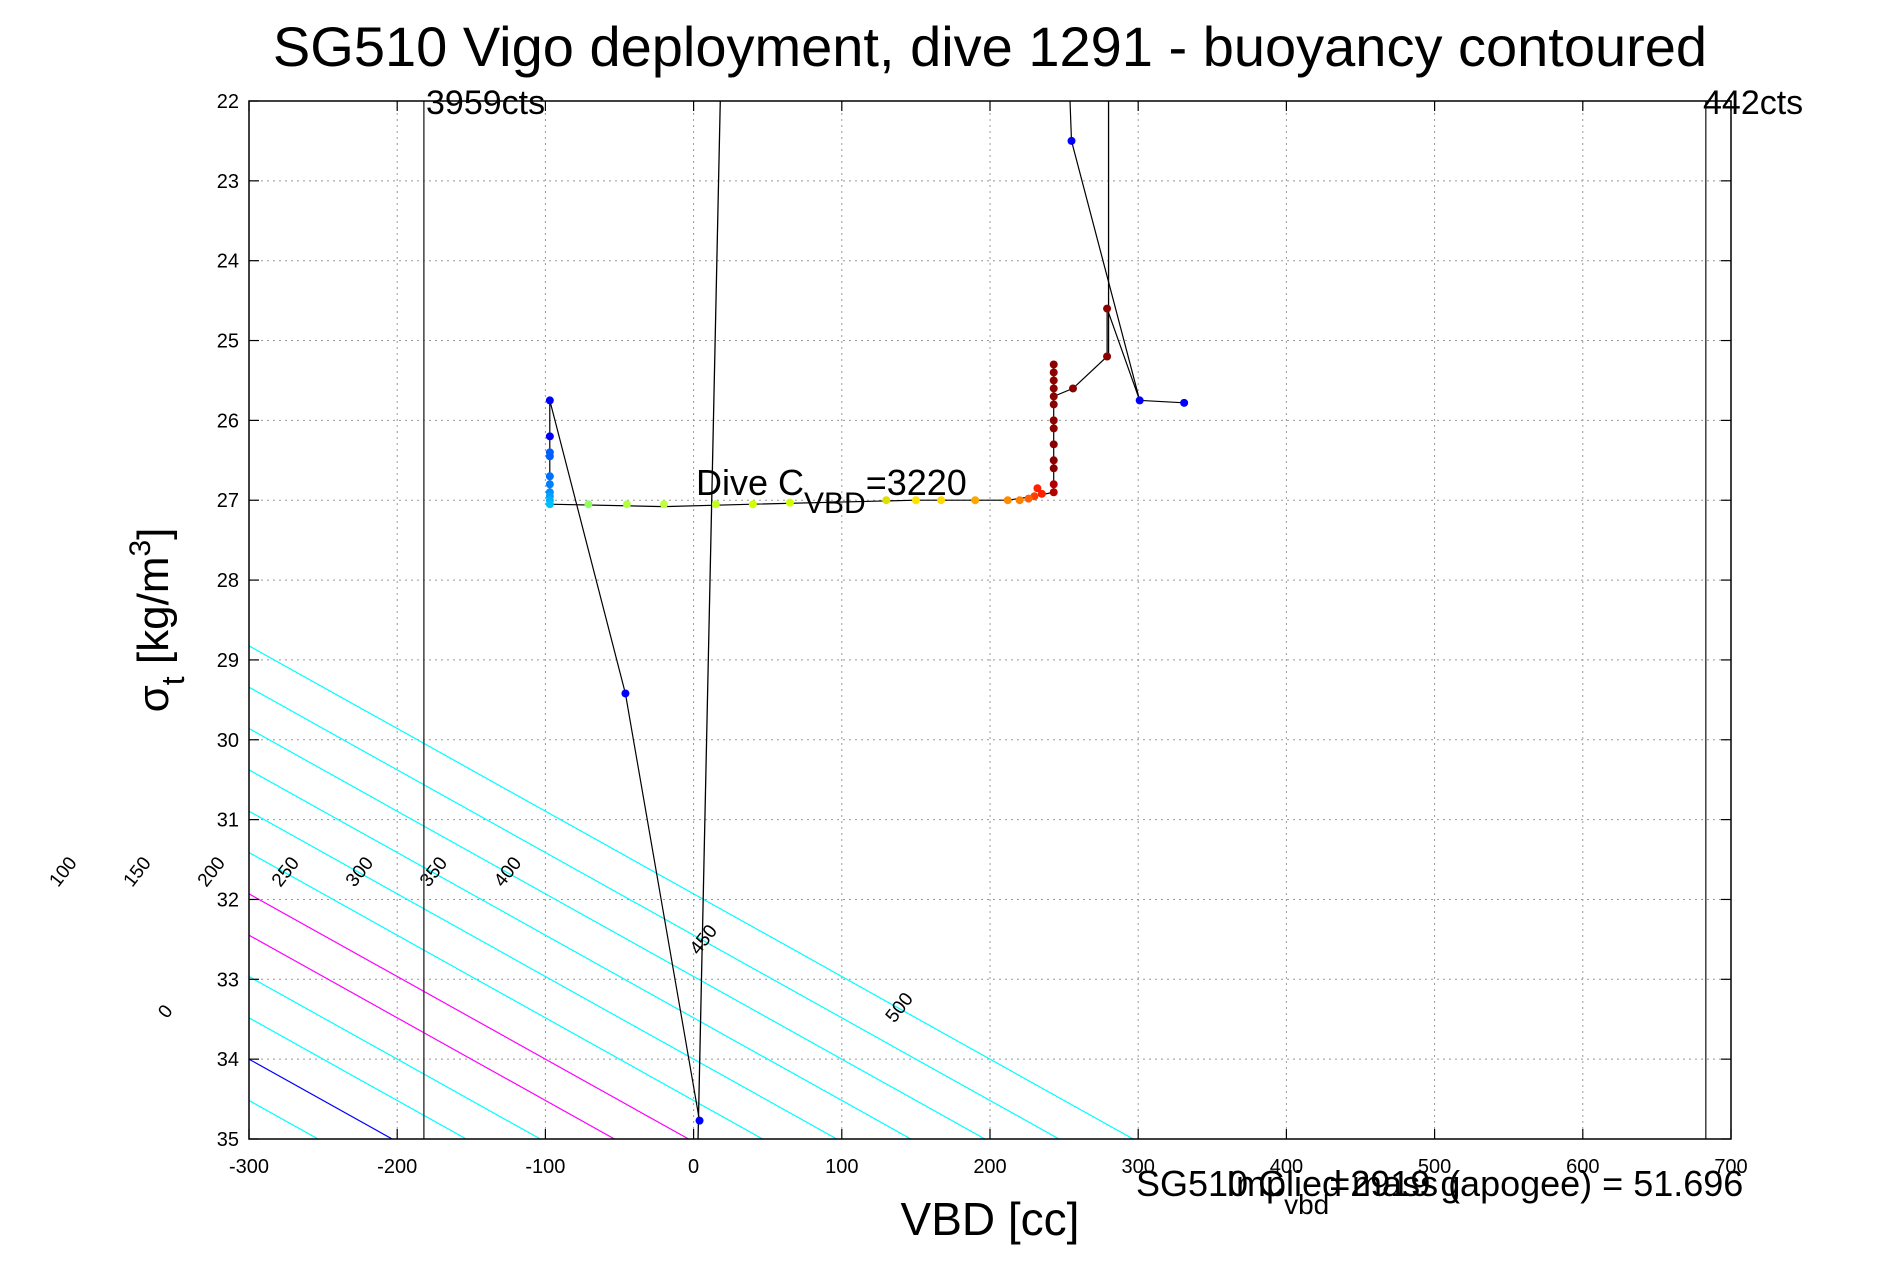  I want to click on y-tick-label: 28, so click(228, 581).